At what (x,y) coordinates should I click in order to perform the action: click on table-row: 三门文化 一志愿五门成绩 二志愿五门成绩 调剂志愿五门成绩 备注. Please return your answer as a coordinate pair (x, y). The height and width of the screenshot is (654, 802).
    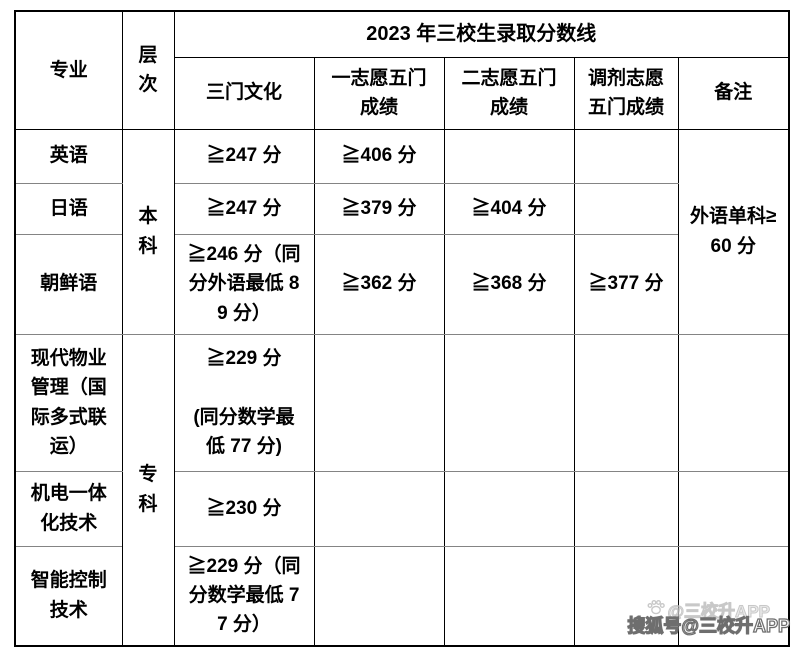
    Looking at the image, I should click on (402, 93).